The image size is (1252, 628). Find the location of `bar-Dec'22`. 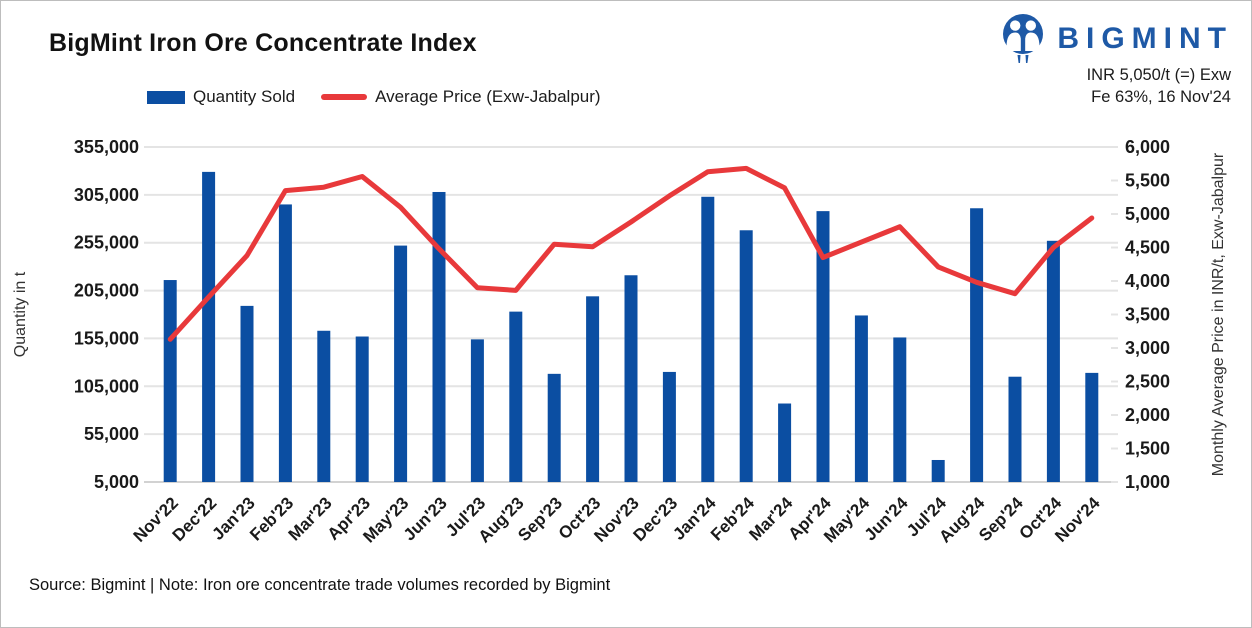

bar-Dec'22 is located at coordinates (209, 326).